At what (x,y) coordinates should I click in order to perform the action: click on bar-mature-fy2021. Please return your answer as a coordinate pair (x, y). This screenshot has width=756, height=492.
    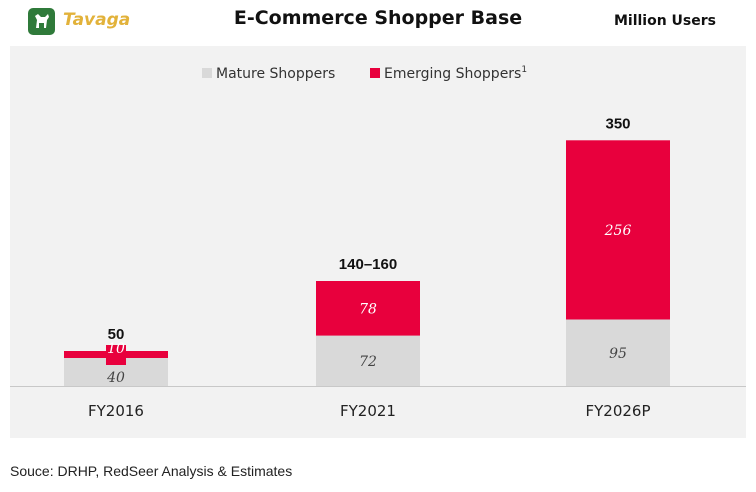
    Looking at the image, I should click on (368, 360).